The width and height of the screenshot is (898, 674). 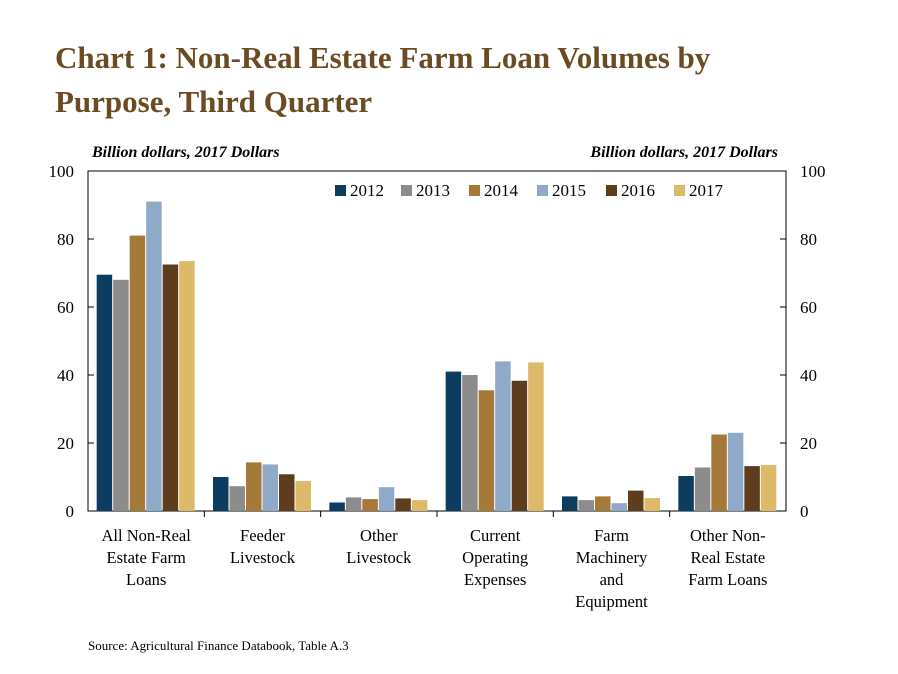 I want to click on x-category-label: Current Operating Expenses, so click(x=495, y=557).